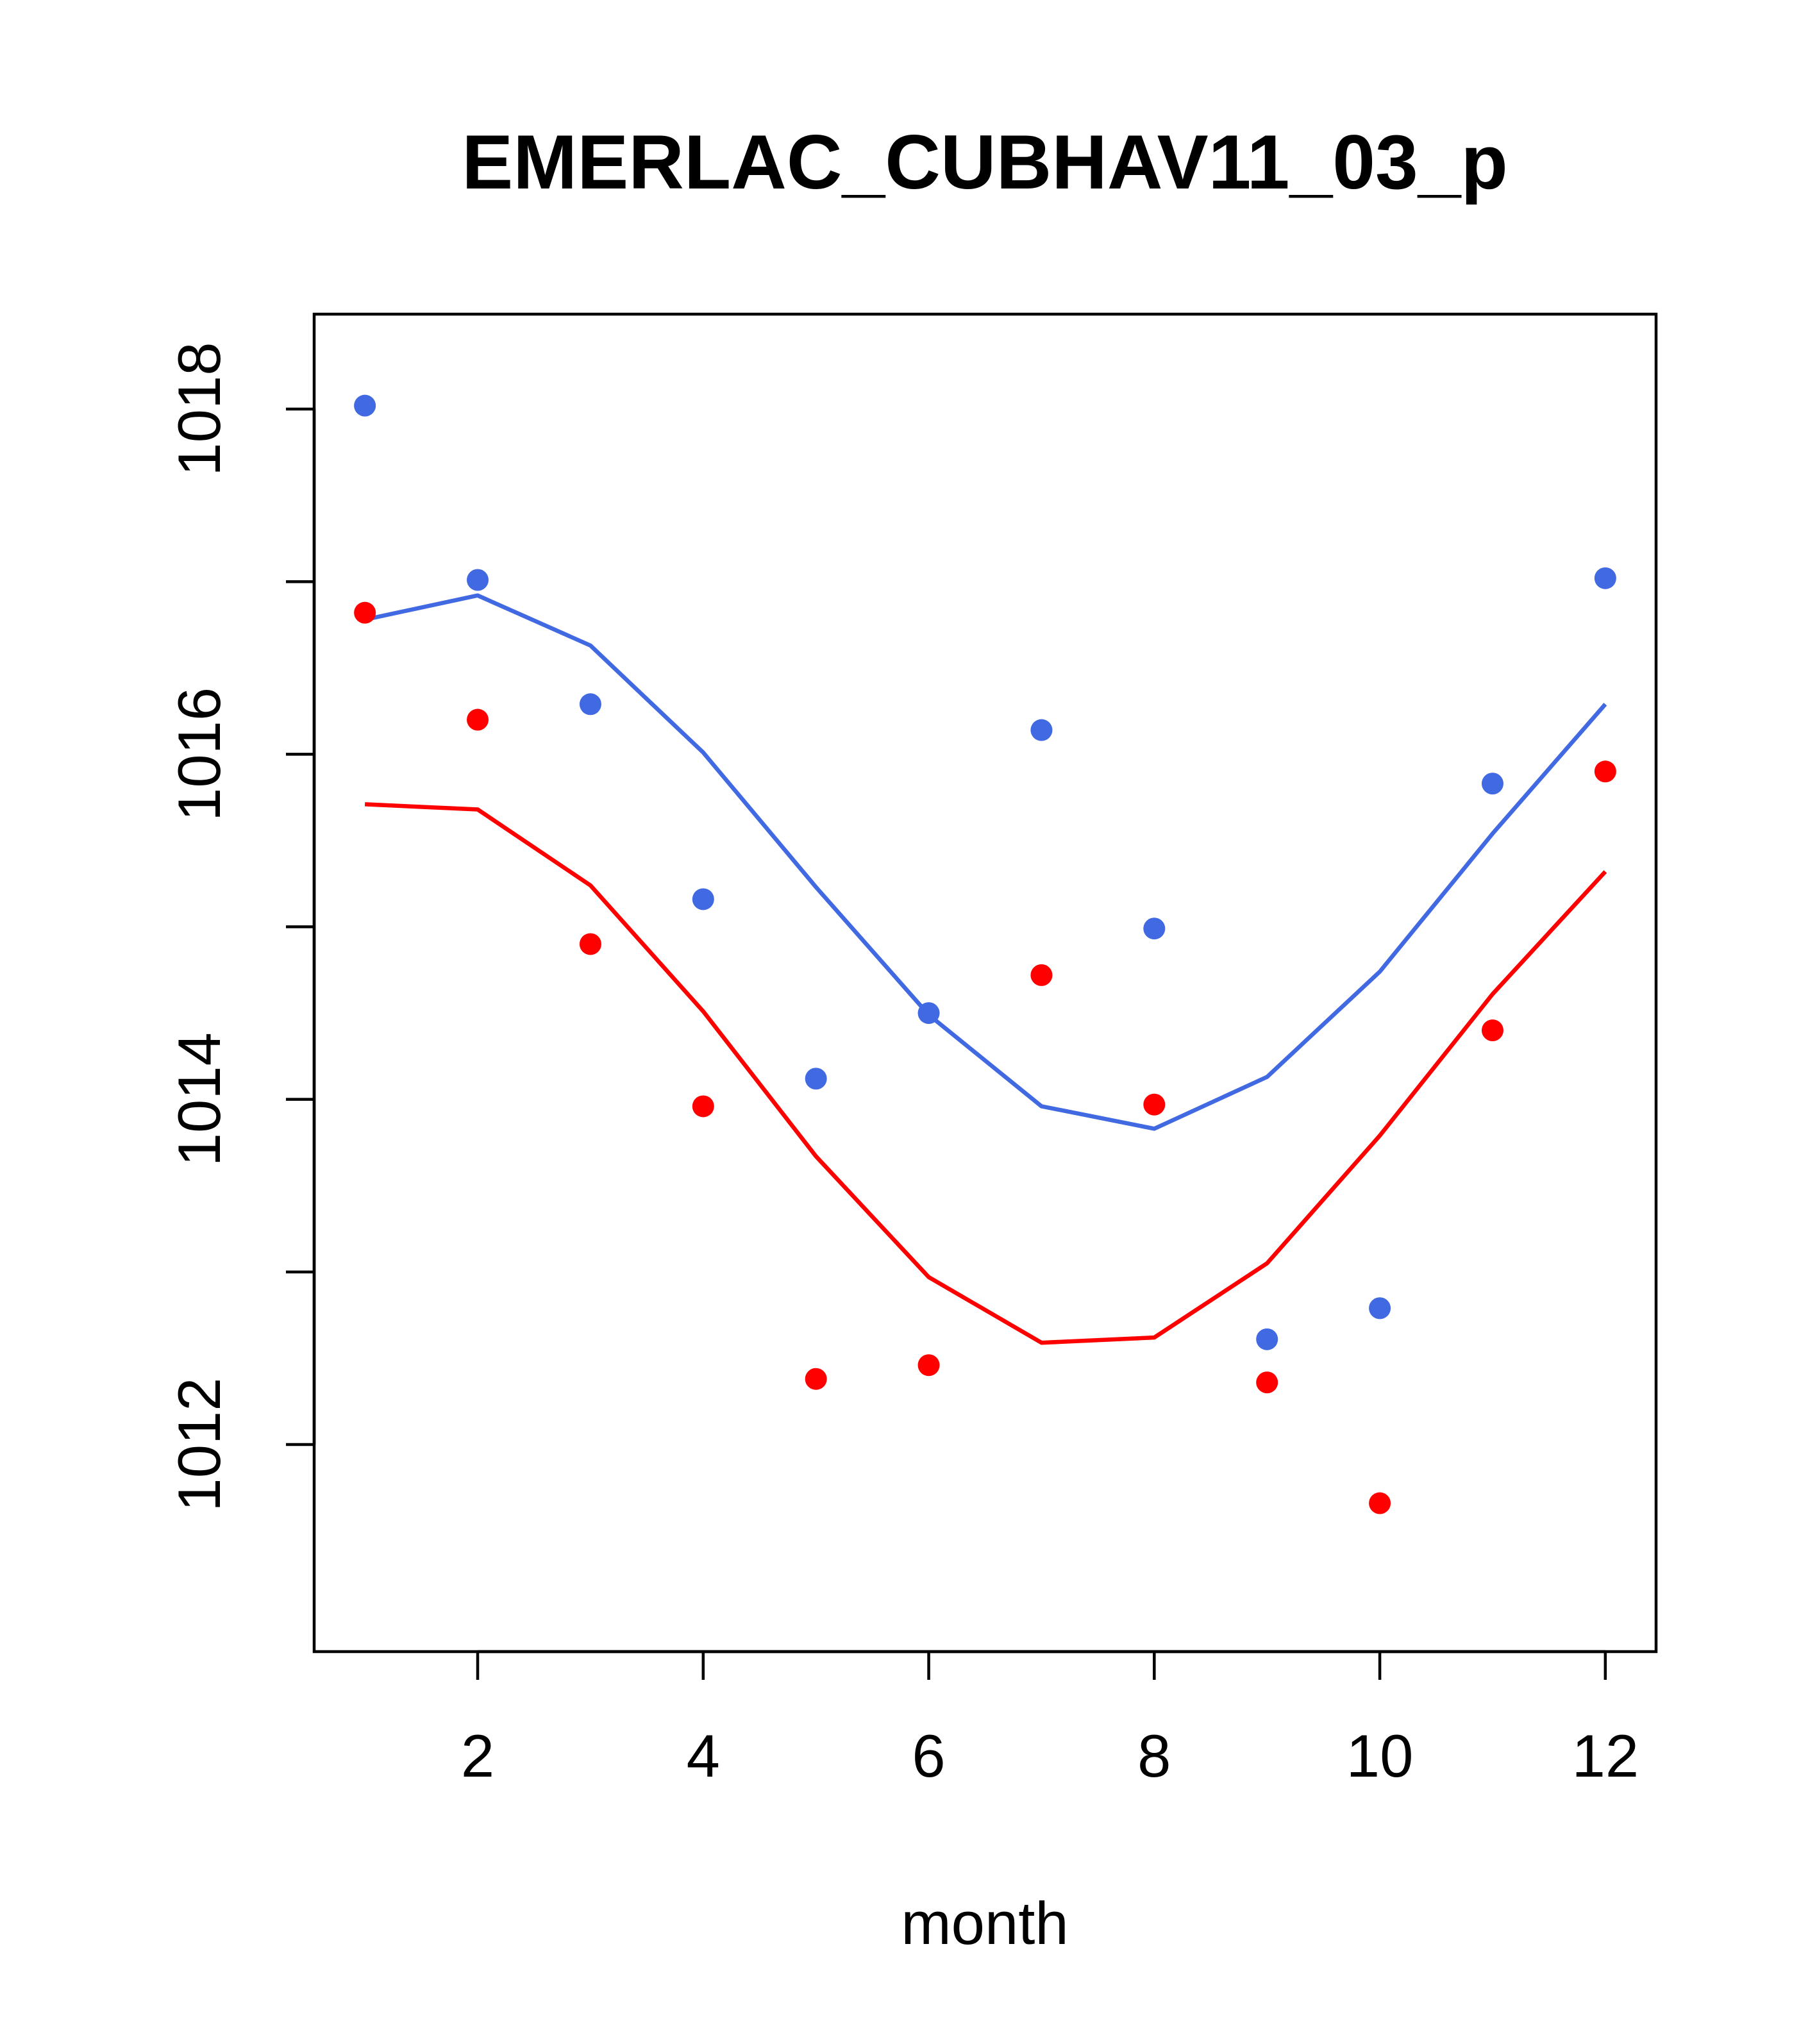 The image size is (1817, 2044). Describe the element at coordinates (240, 927) in the screenshot. I see `y-axis: 1012 1014 1016 1018` at that location.